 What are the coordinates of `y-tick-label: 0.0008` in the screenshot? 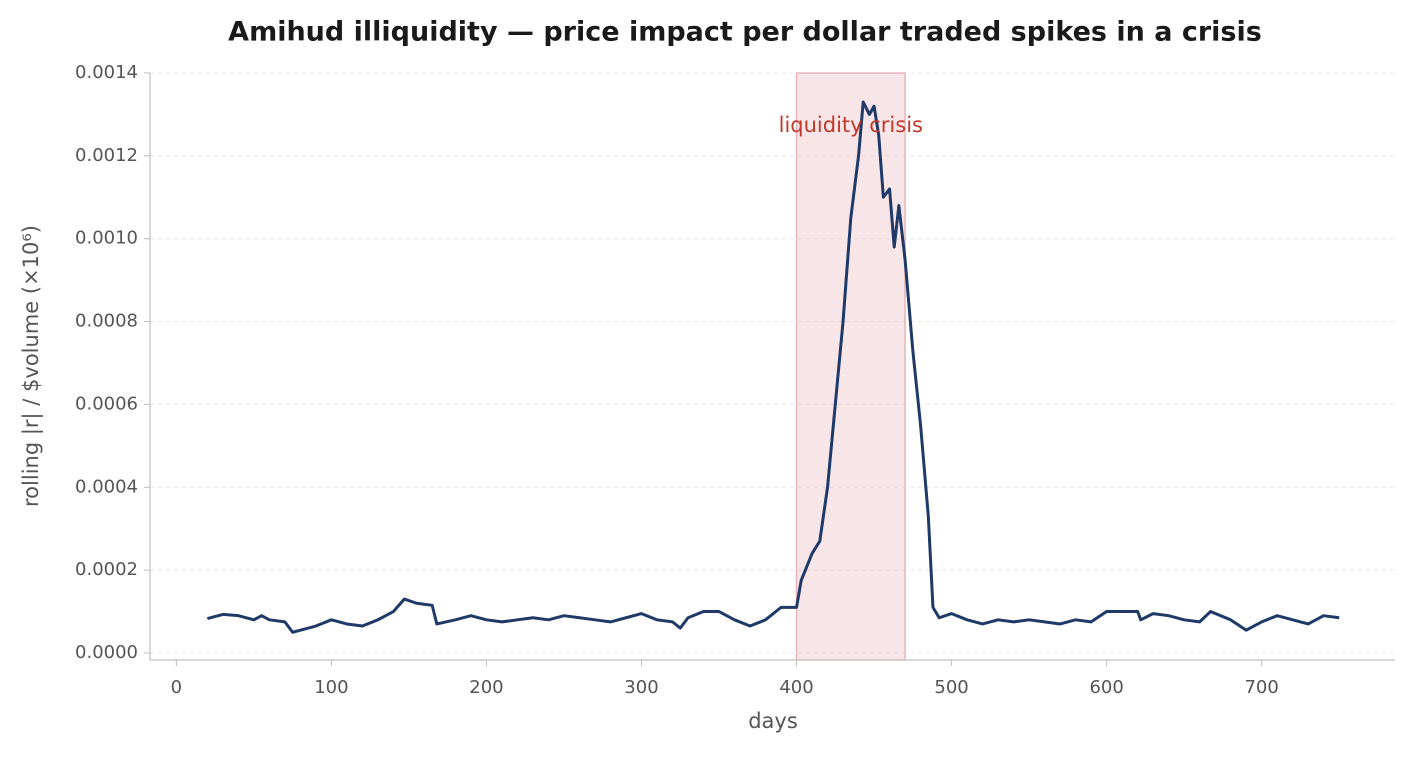 It's located at (106, 321).